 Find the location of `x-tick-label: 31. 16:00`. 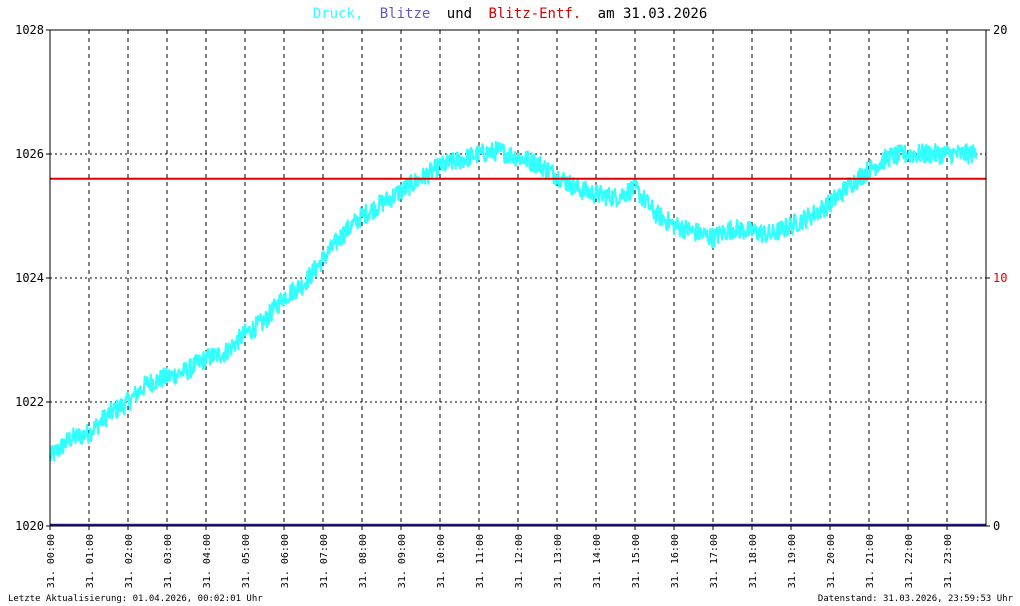

x-tick-label: 31. 16:00 is located at coordinates (675, 561).